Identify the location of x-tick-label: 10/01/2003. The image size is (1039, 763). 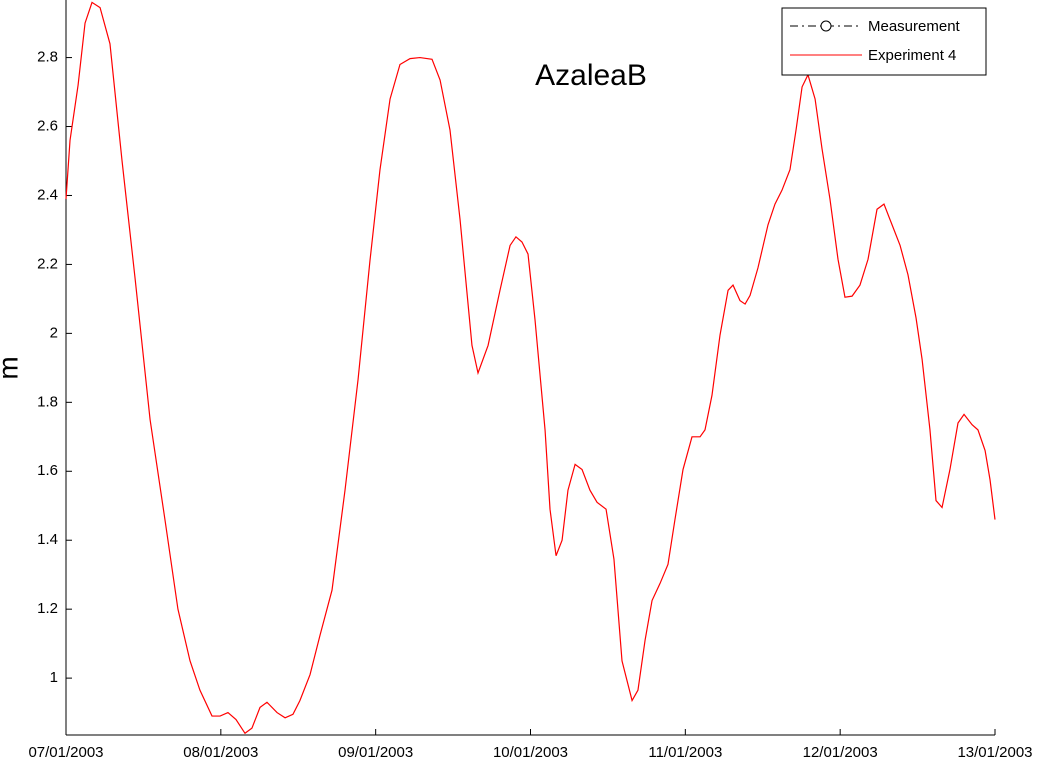
(530, 752).